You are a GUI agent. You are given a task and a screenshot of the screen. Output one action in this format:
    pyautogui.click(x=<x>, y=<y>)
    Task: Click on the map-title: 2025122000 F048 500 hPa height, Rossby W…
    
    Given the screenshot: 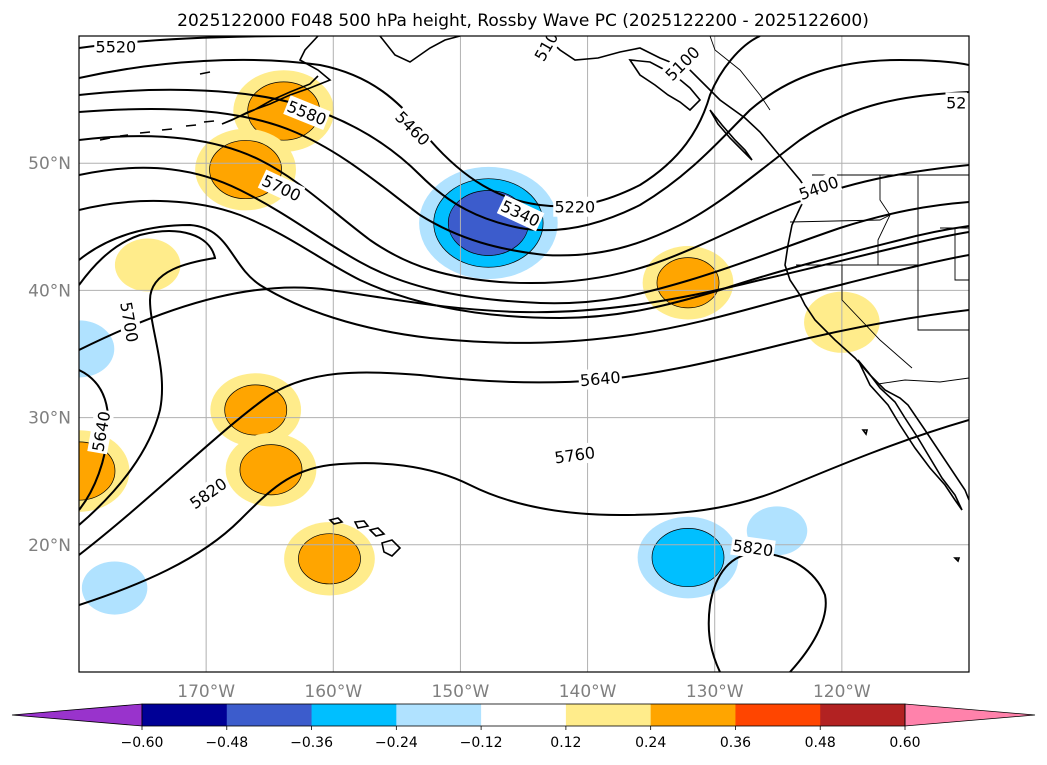 What is the action you would take?
    pyautogui.click(x=523, y=21)
    